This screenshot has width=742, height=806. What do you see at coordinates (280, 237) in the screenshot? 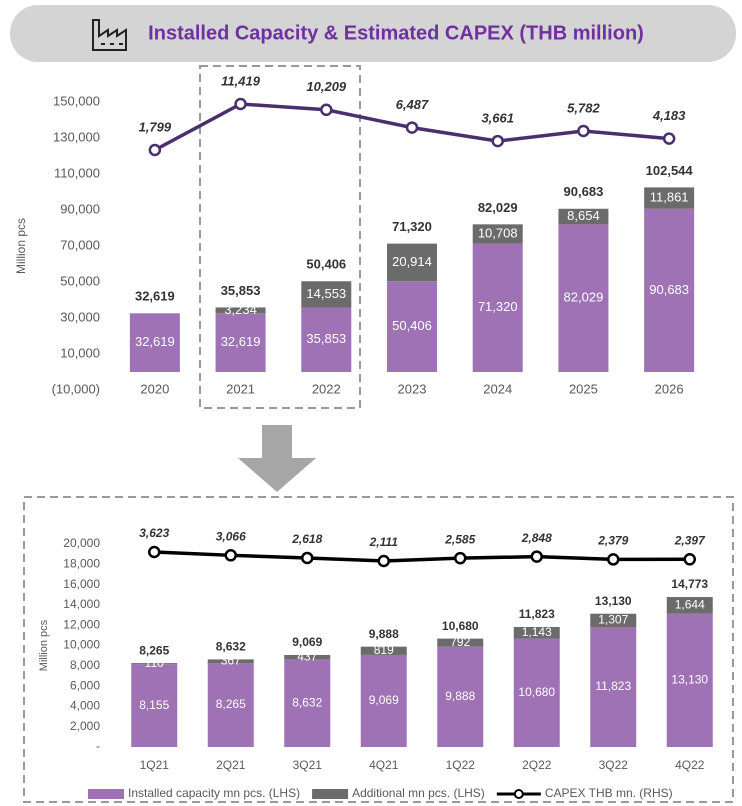
I see `highlight-box` at bounding box center [280, 237].